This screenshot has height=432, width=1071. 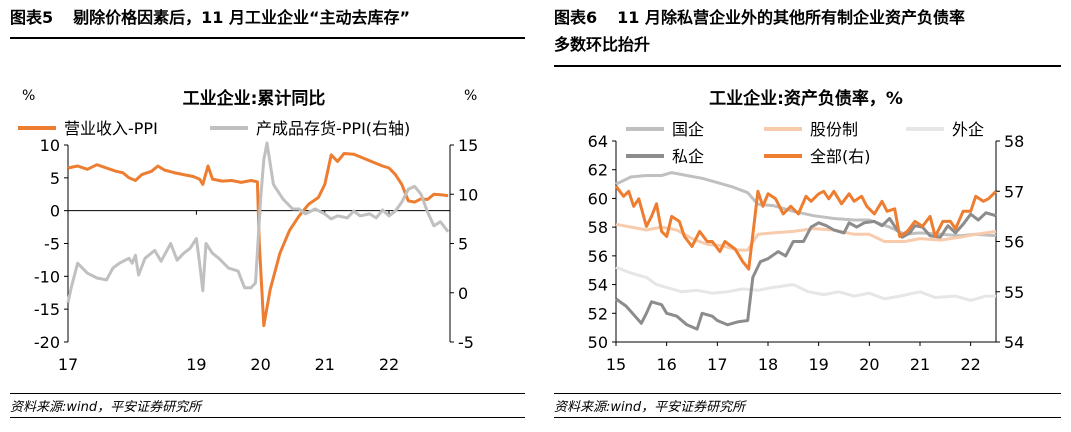 What do you see at coordinates (807, 66) in the screenshot?
I see `figure6-top-rule` at bounding box center [807, 66].